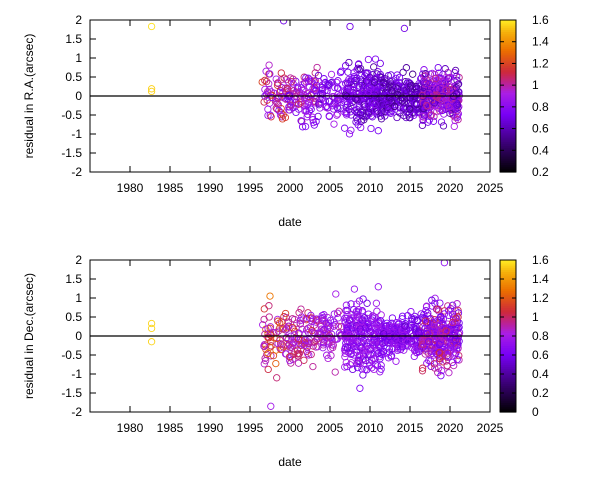 The height and width of the screenshot is (485, 600). I want to click on x-tick-label: 2015, so click(410, 428).